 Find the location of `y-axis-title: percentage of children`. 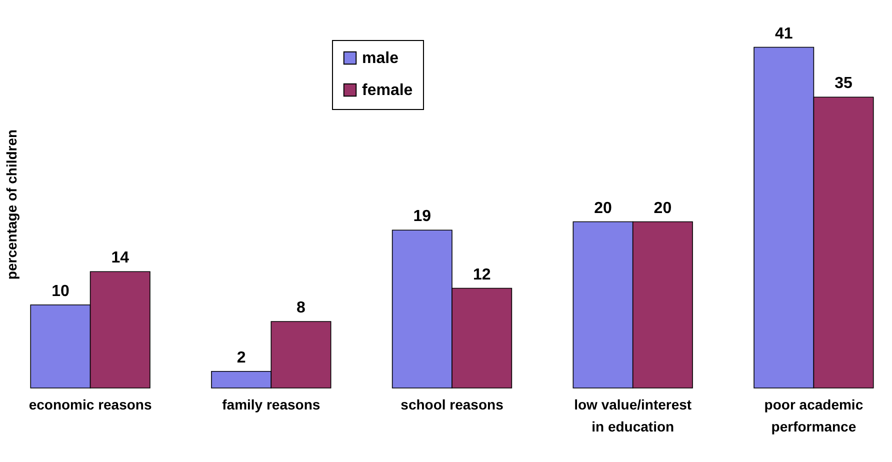

y-axis-title: percentage of children is located at coordinates (12, 204).